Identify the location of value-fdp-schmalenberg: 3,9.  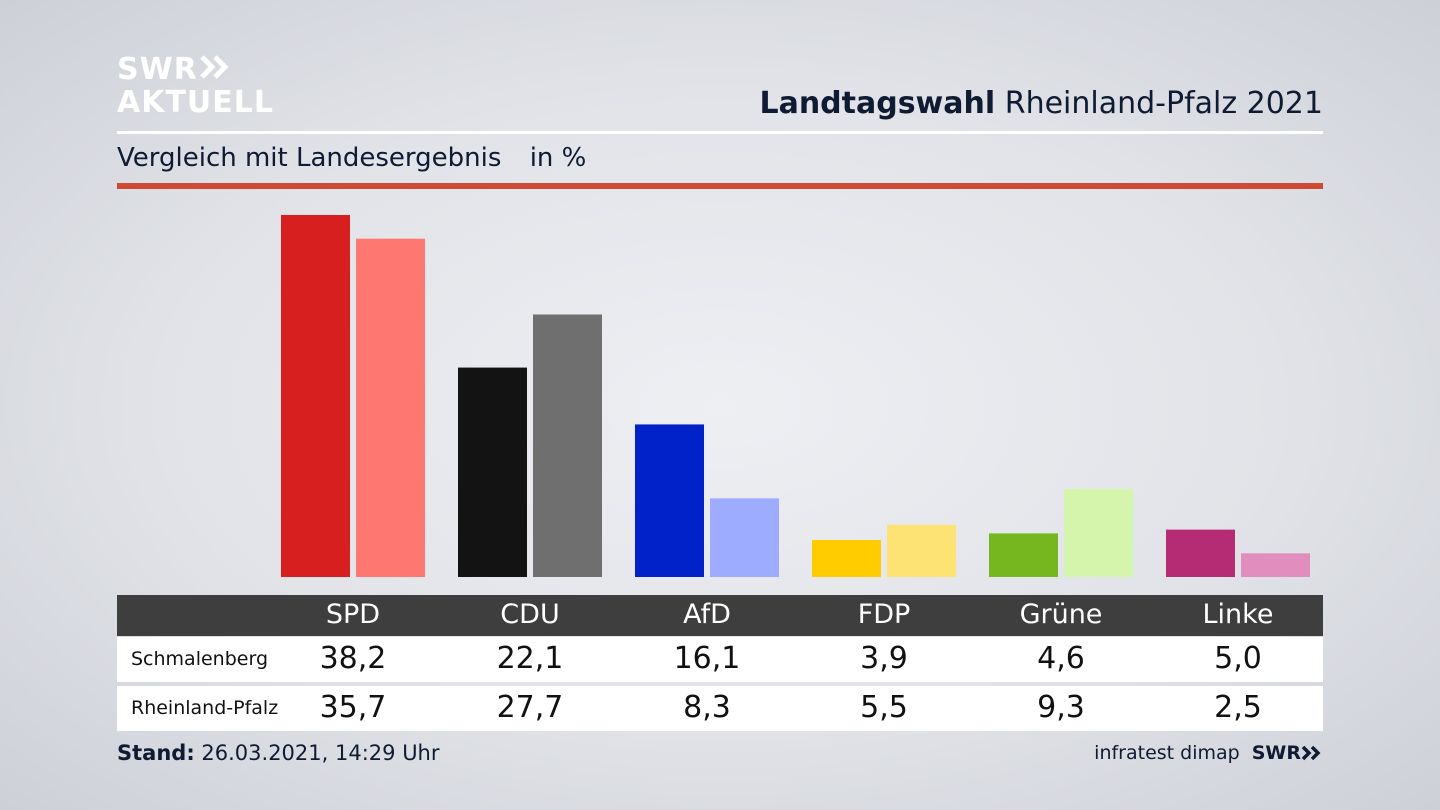
(884, 658).